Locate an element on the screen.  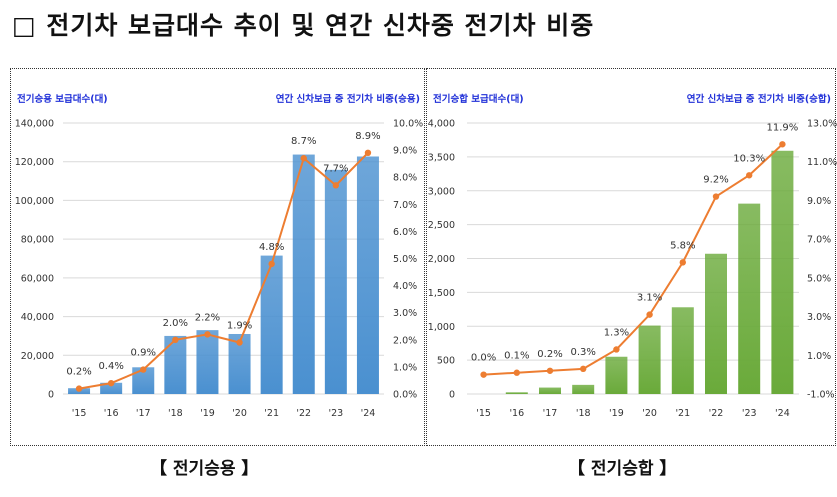
y2-tick-label: 9.0% is located at coordinates (819, 201).